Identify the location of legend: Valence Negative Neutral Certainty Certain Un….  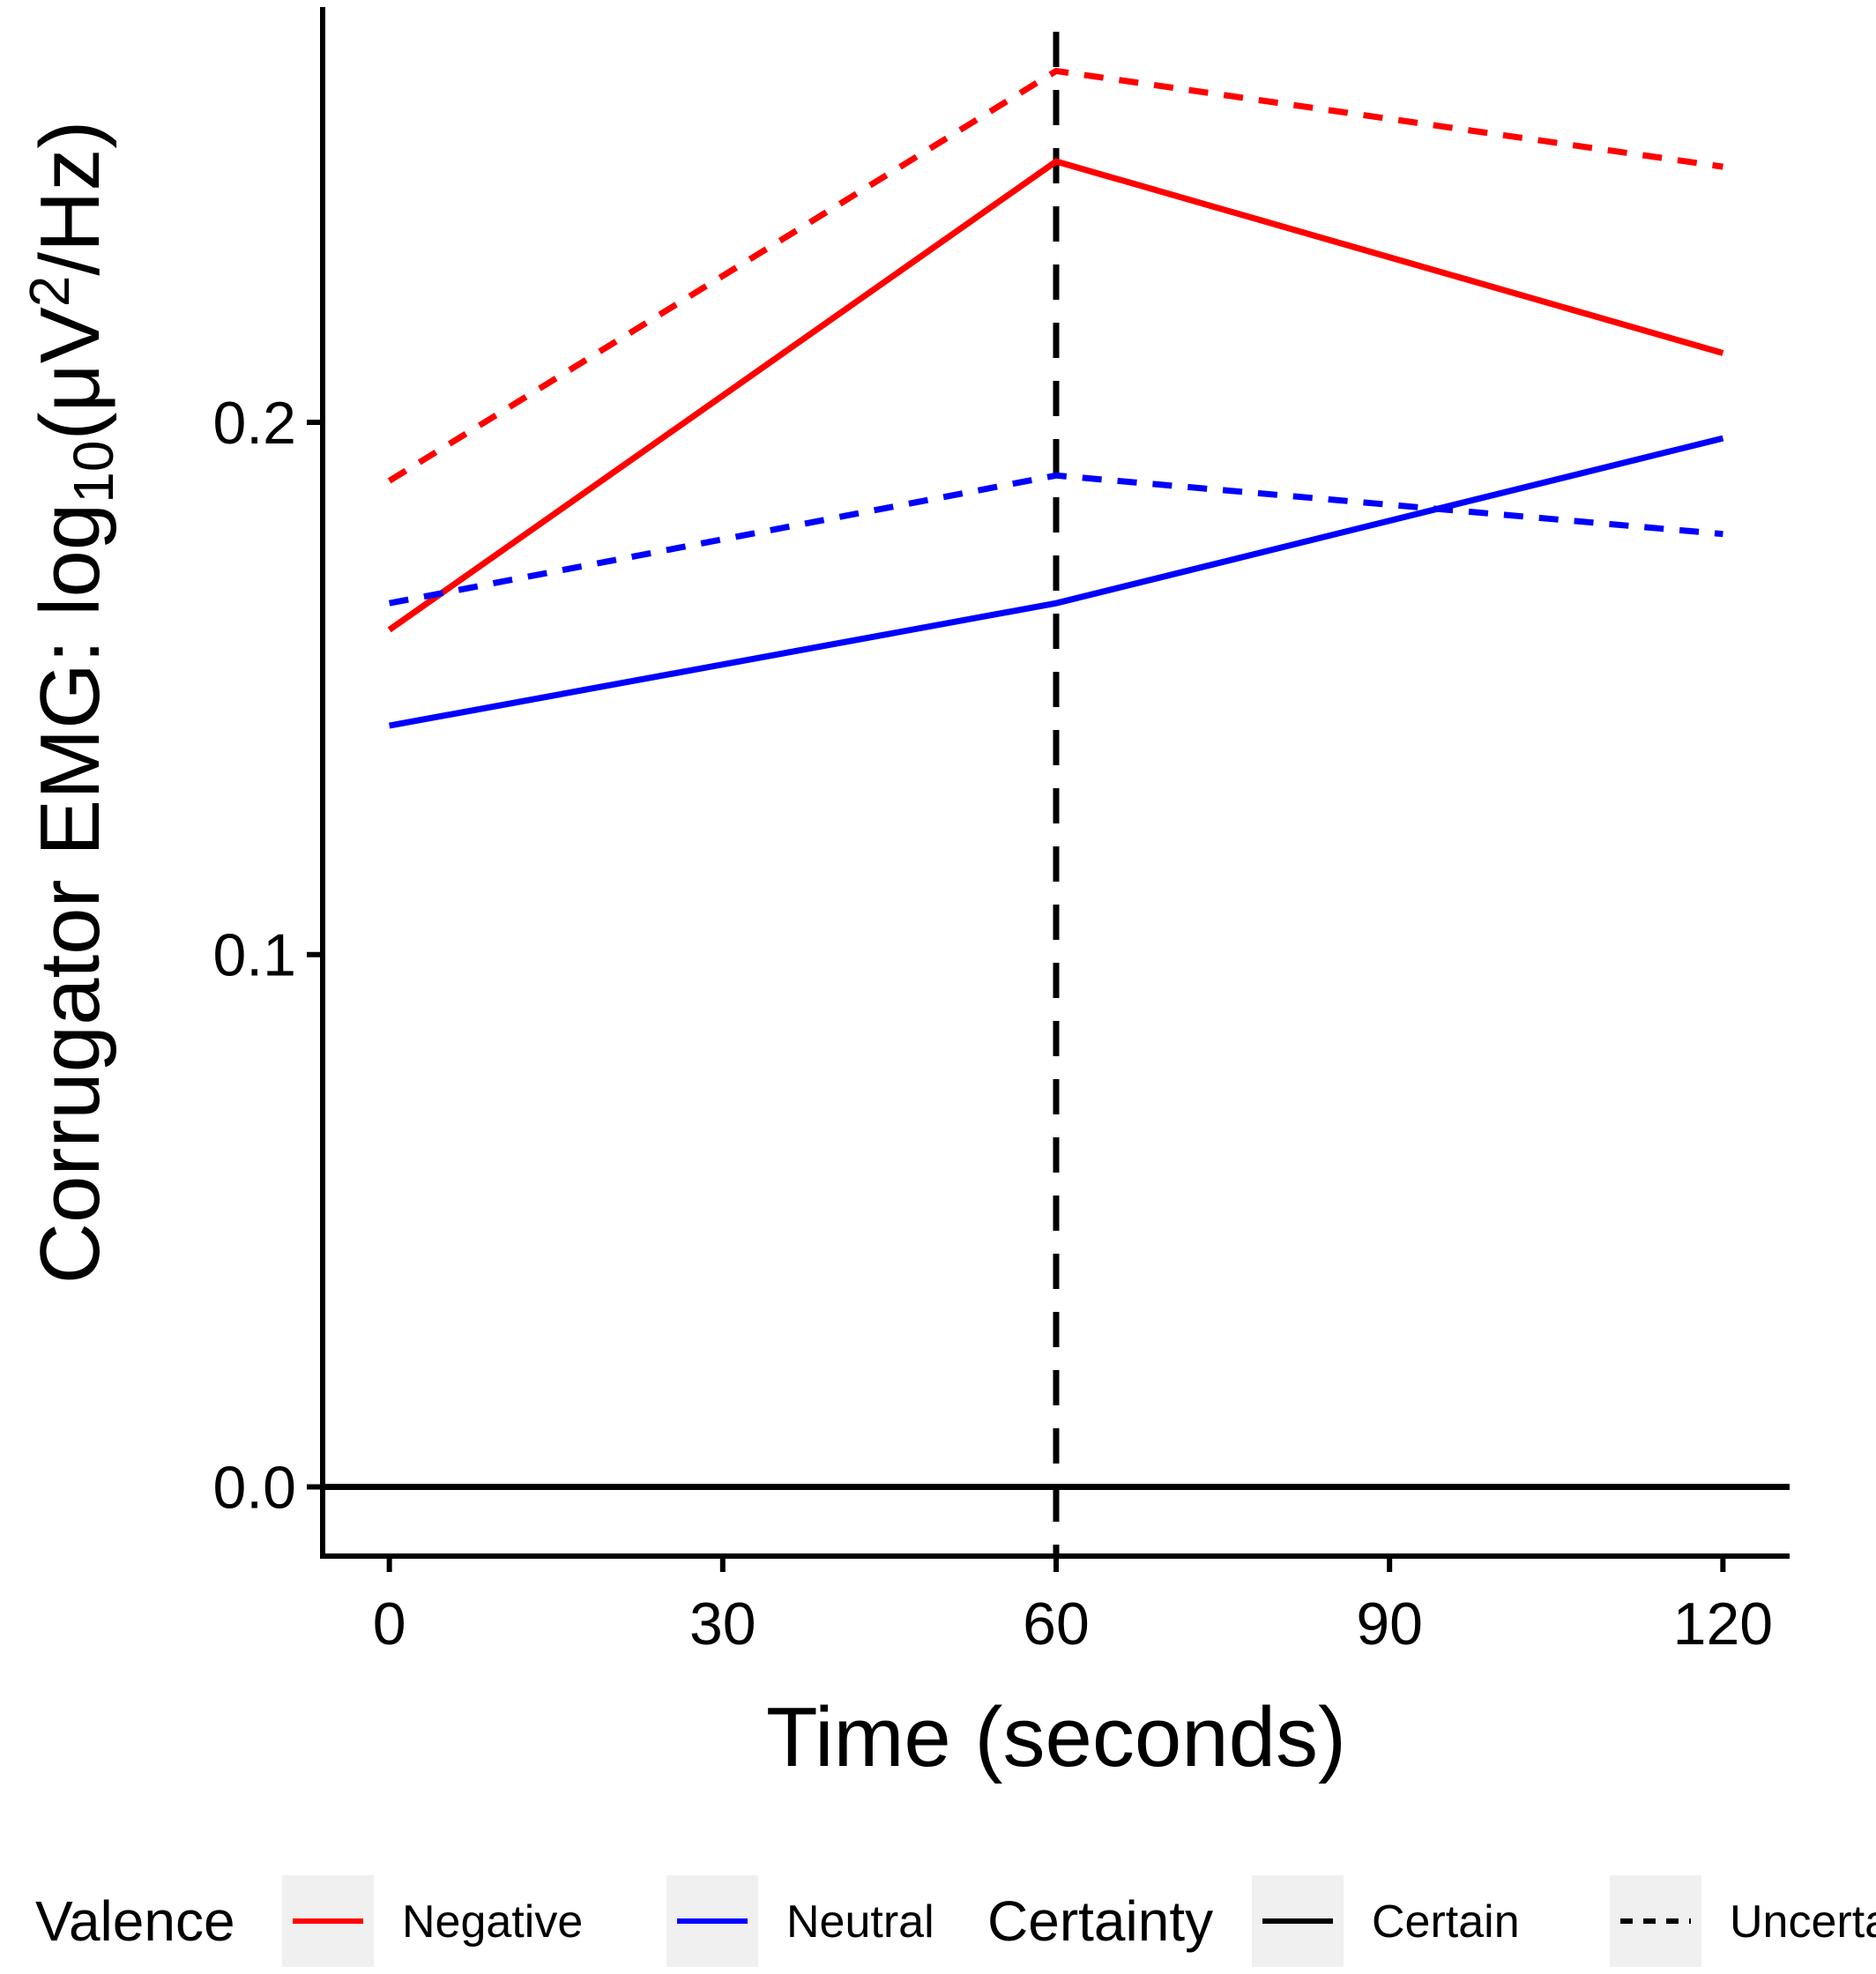
(955, 1921).